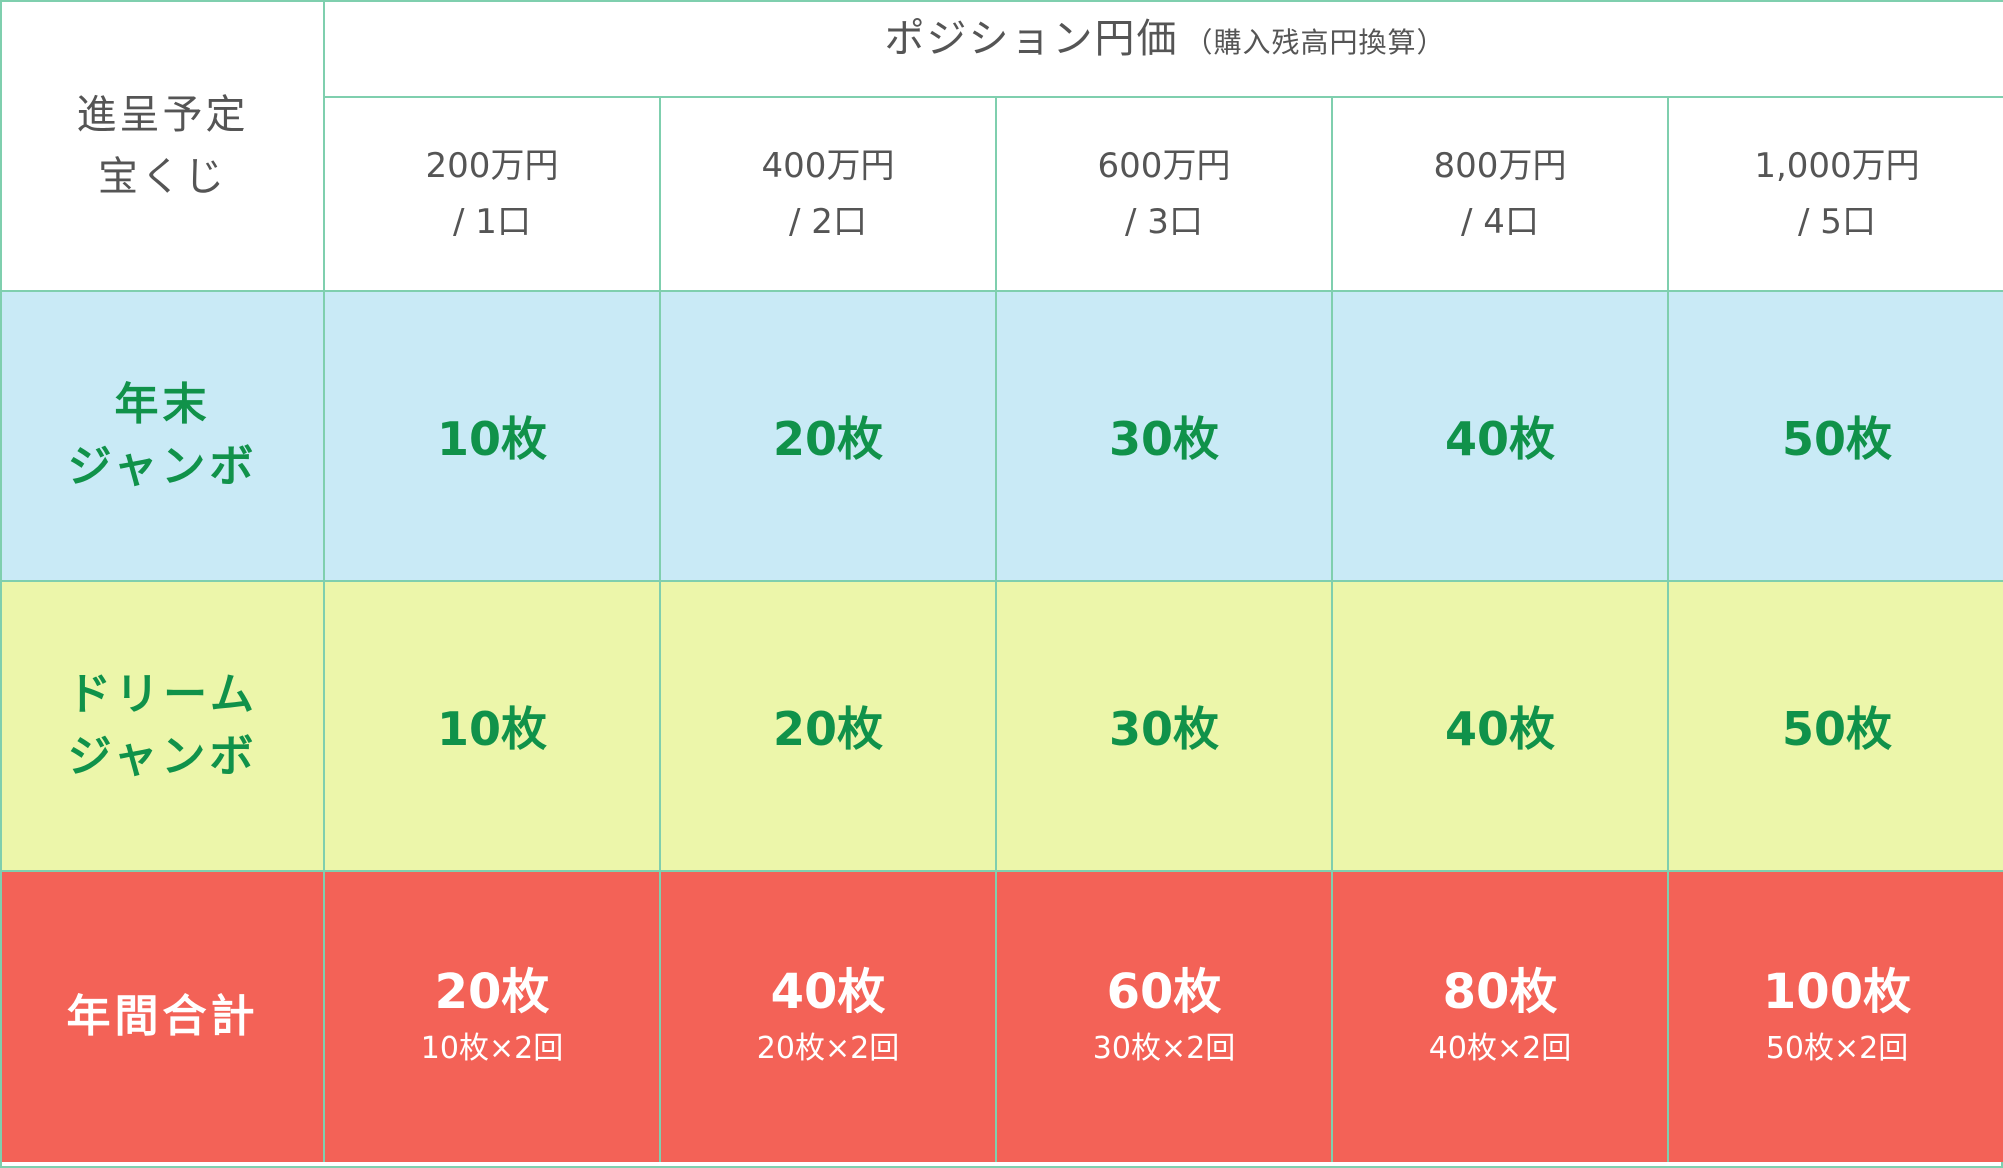 This screenshot has width=2003, height=1168. What do you see at coordinates (1500, 222) in the screenshot?
I see `column-units: / 4口` at bounding box center [1500, 222].